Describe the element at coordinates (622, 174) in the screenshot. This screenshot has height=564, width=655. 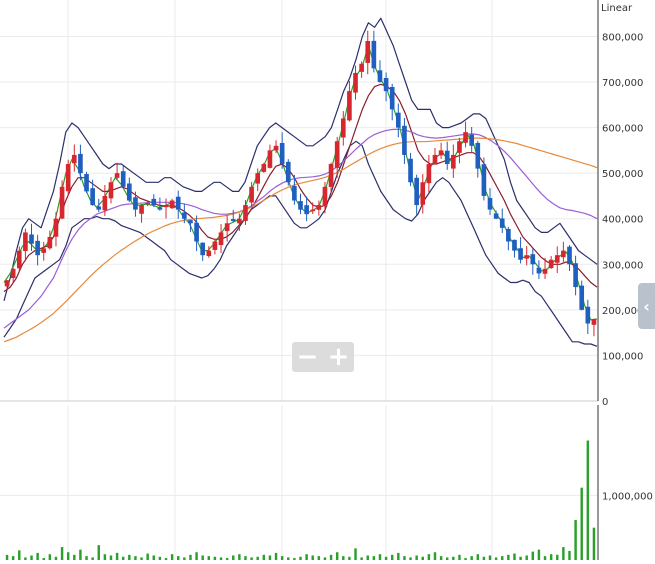
I see `price-tick-label: 500,000` at that location.